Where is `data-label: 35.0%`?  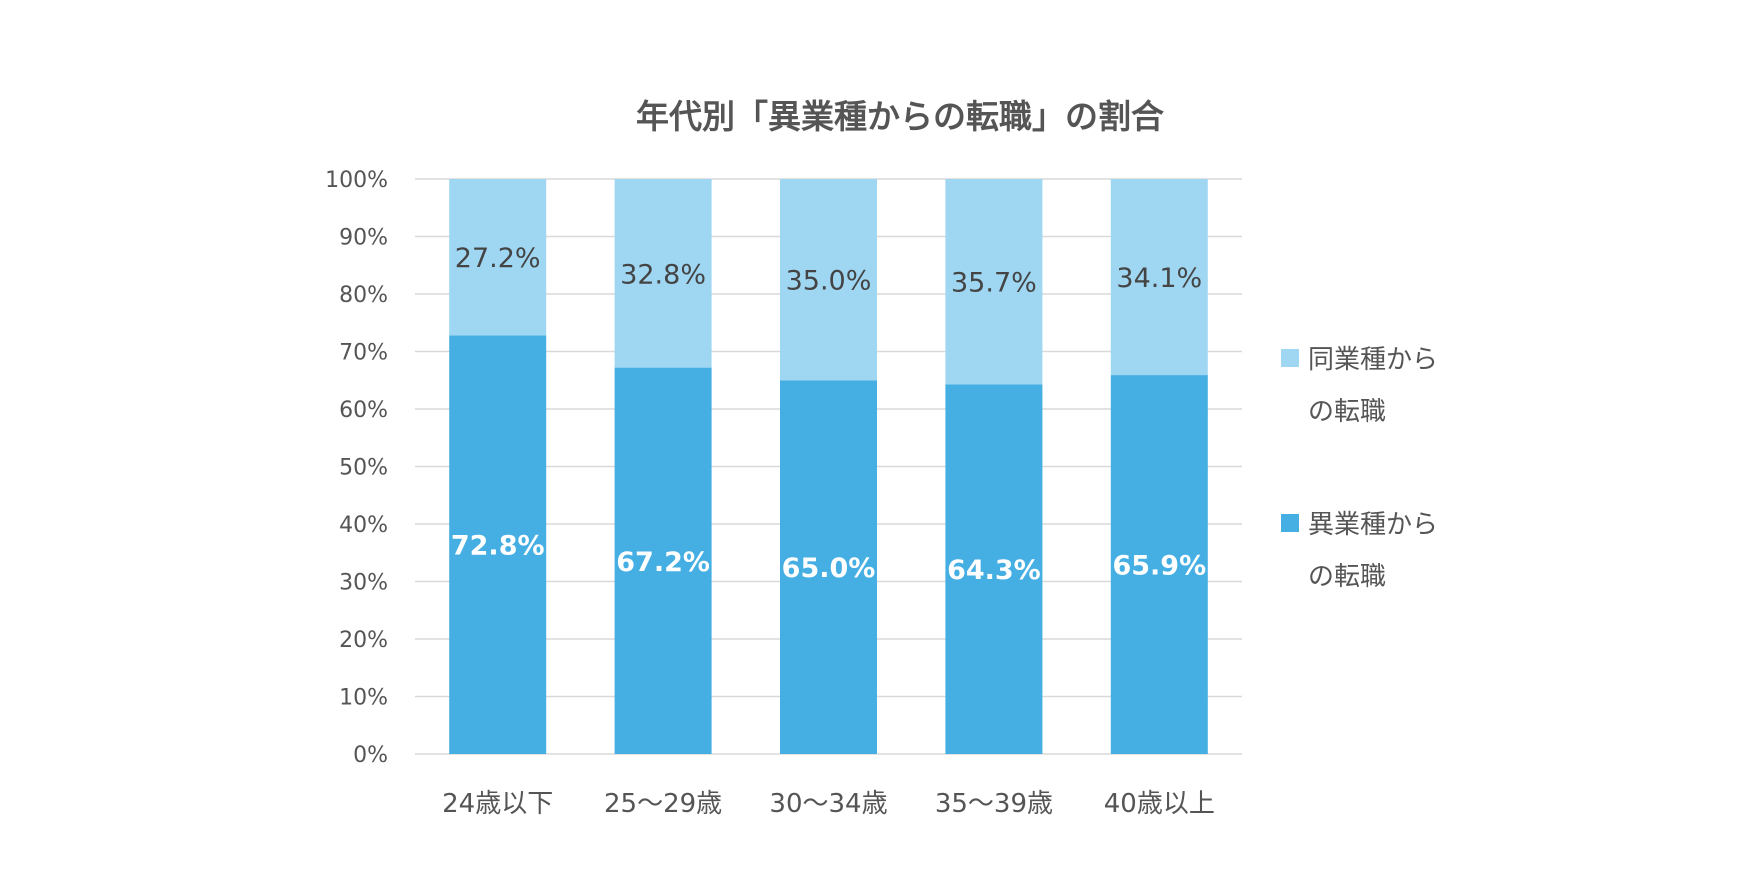 data-label: 35.0% is located at coordinates (829, 281).